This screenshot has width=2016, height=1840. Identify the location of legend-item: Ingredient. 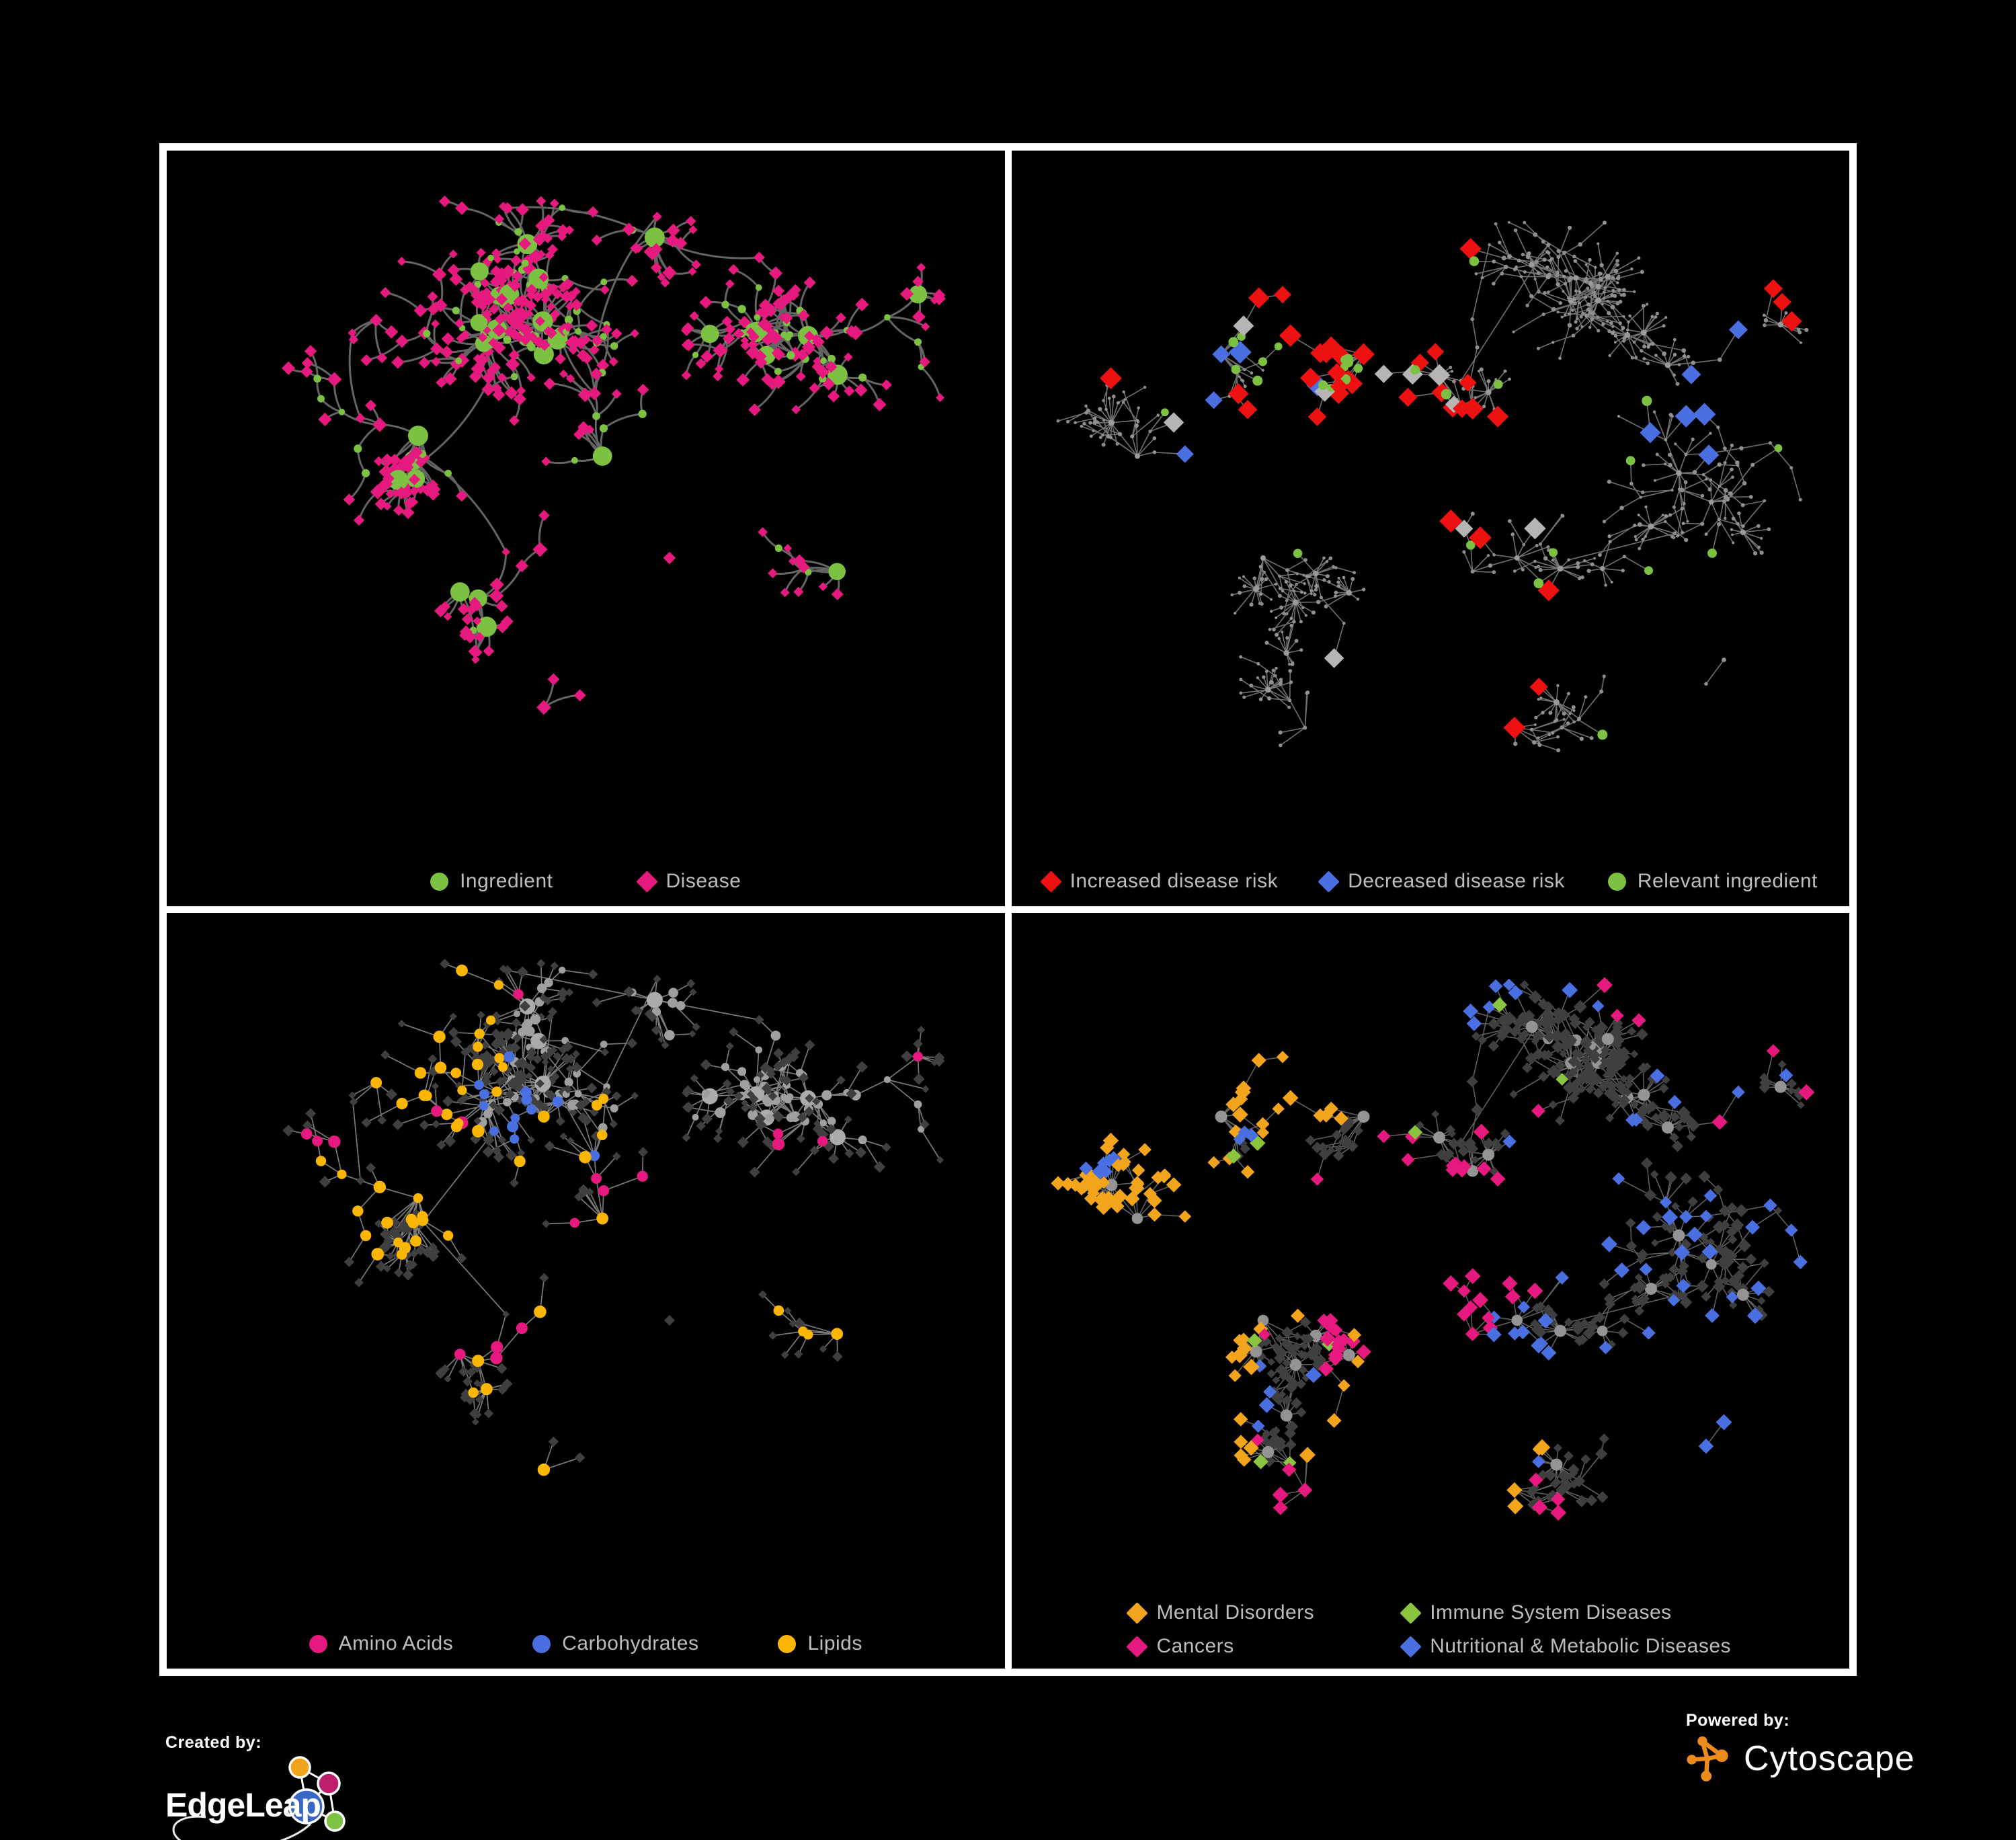
(491, 882).